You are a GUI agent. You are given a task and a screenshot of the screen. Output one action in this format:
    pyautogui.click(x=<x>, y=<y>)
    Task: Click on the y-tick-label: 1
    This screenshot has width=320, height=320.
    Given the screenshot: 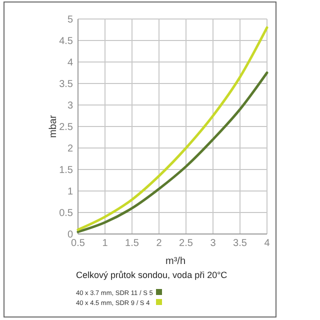 What is the action you would take?
    pyautogui.click(x=70, y=192)
    